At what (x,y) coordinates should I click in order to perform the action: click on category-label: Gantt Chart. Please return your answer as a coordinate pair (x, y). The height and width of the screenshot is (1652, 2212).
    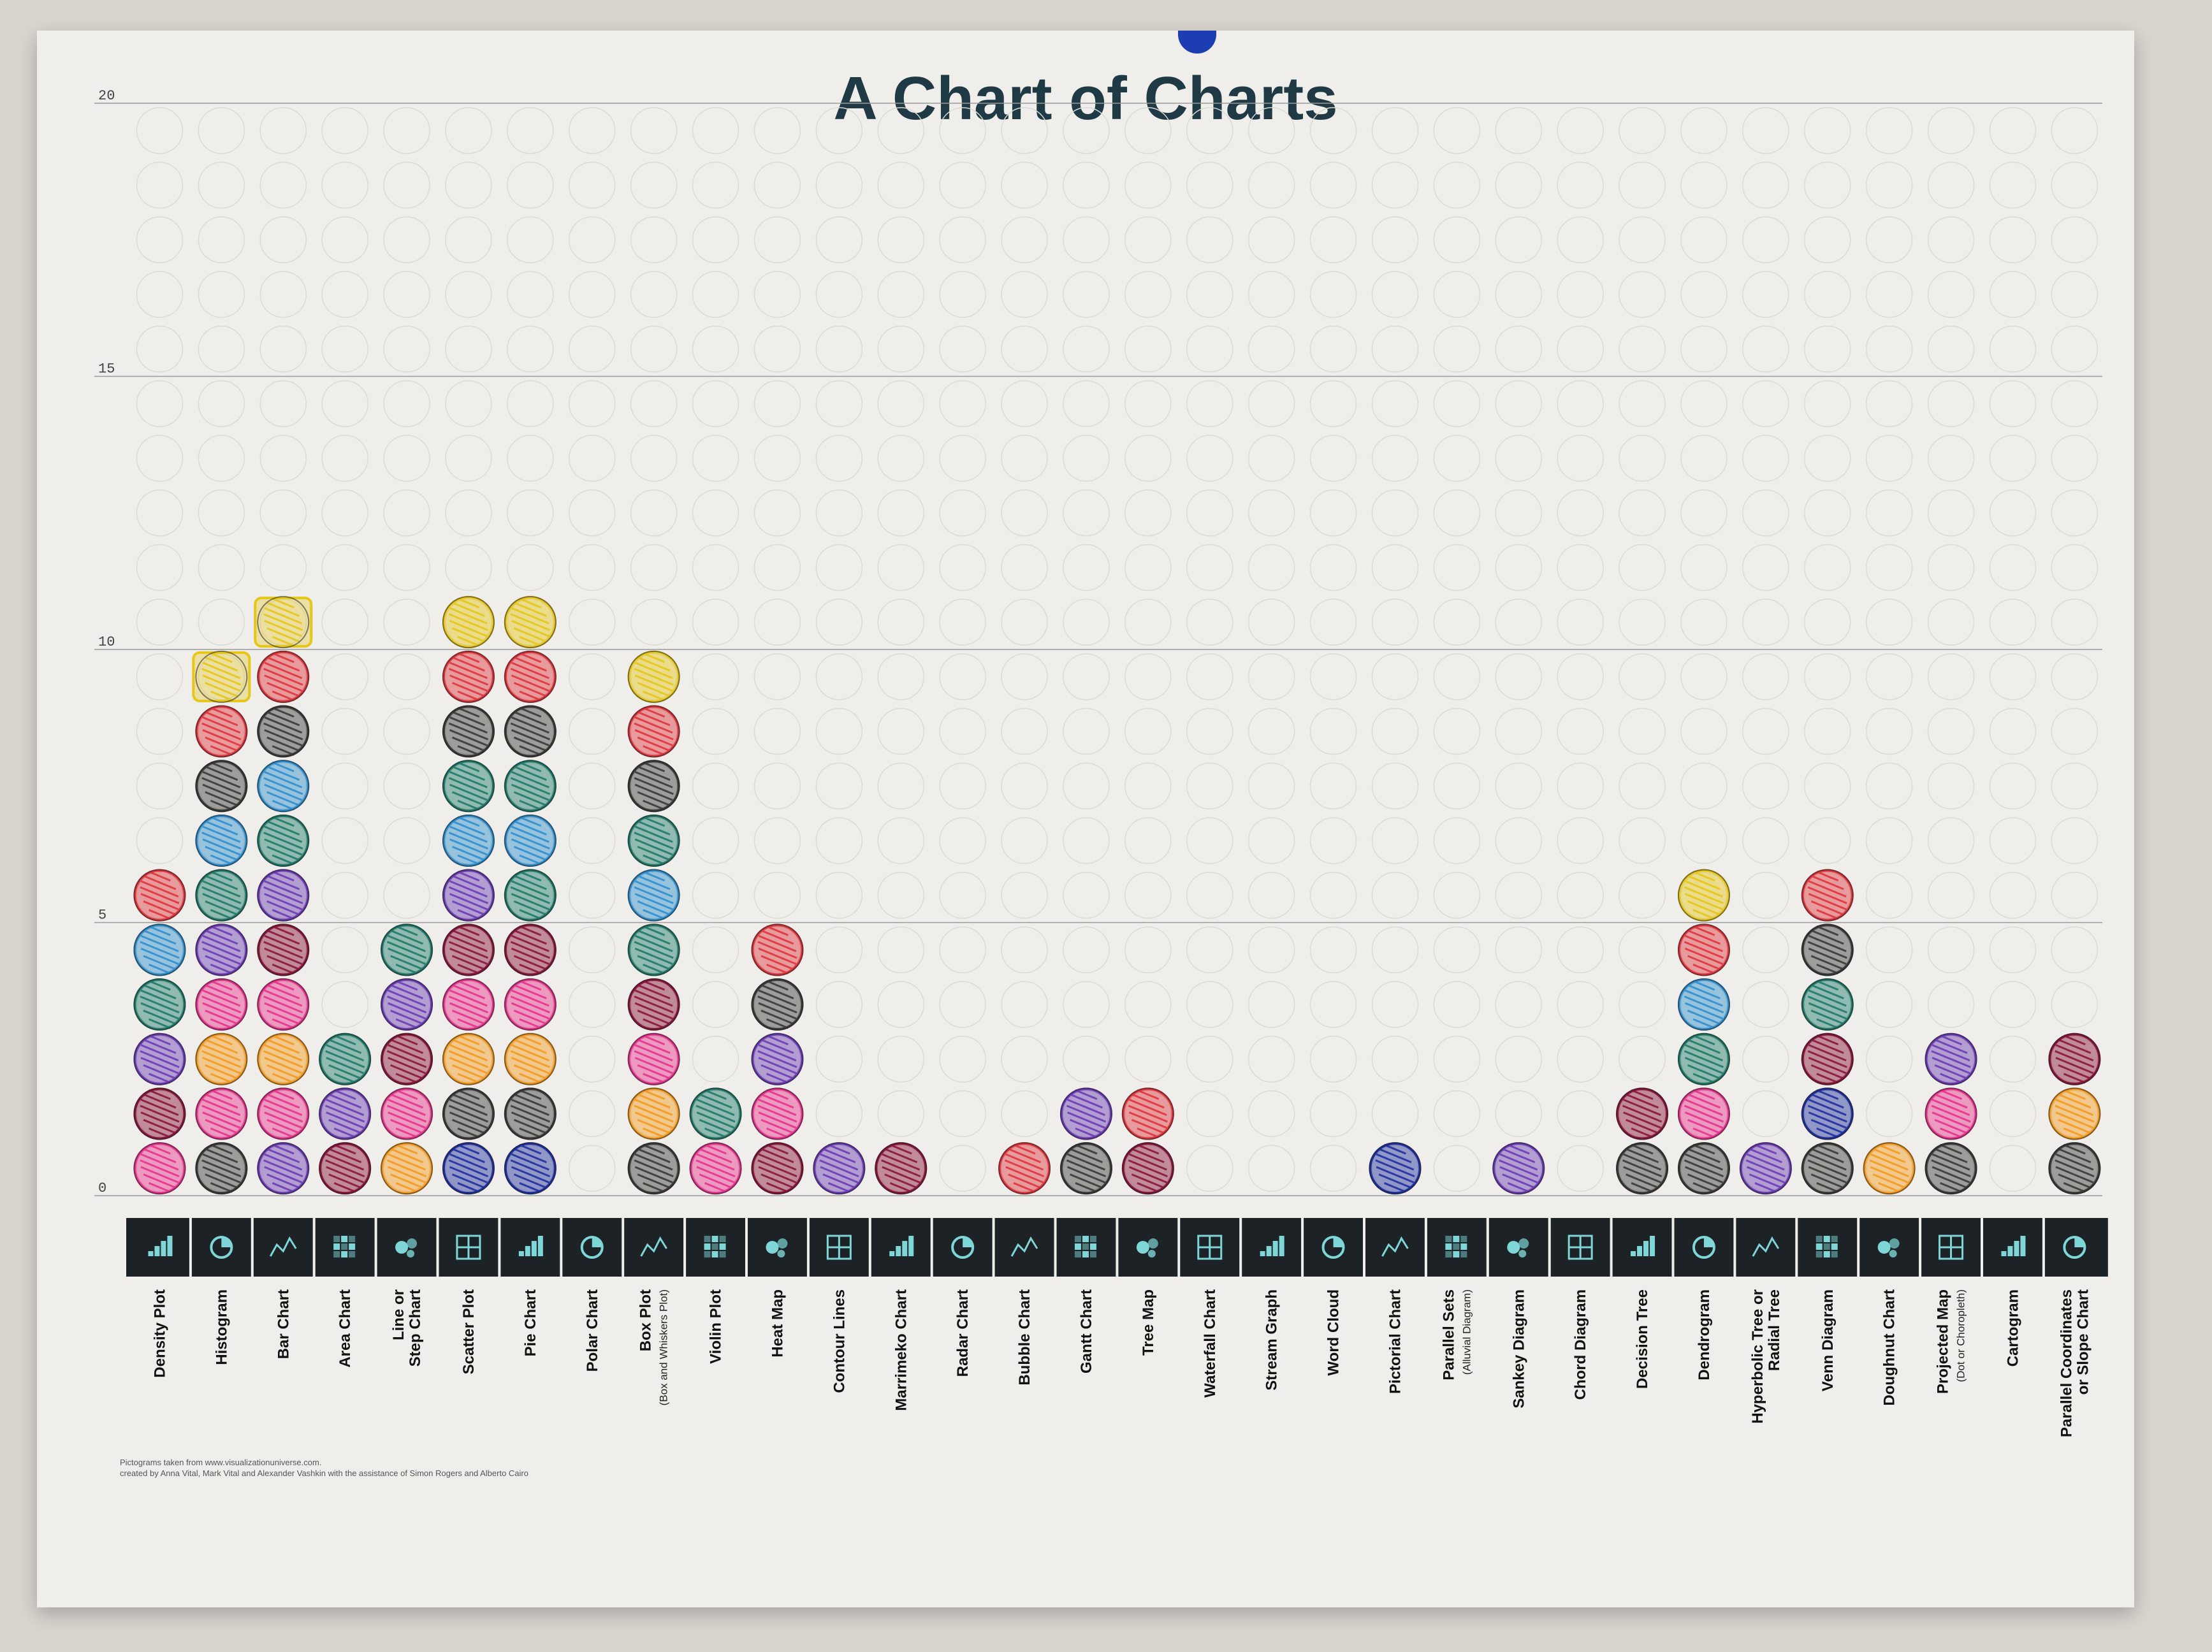
    Looking at the image, I should click on (1086, 1331).